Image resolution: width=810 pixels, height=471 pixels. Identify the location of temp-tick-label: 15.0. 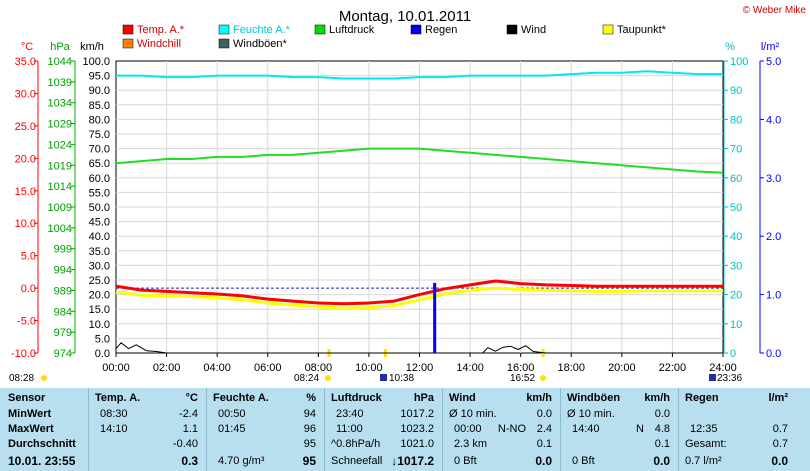
(25, 192).